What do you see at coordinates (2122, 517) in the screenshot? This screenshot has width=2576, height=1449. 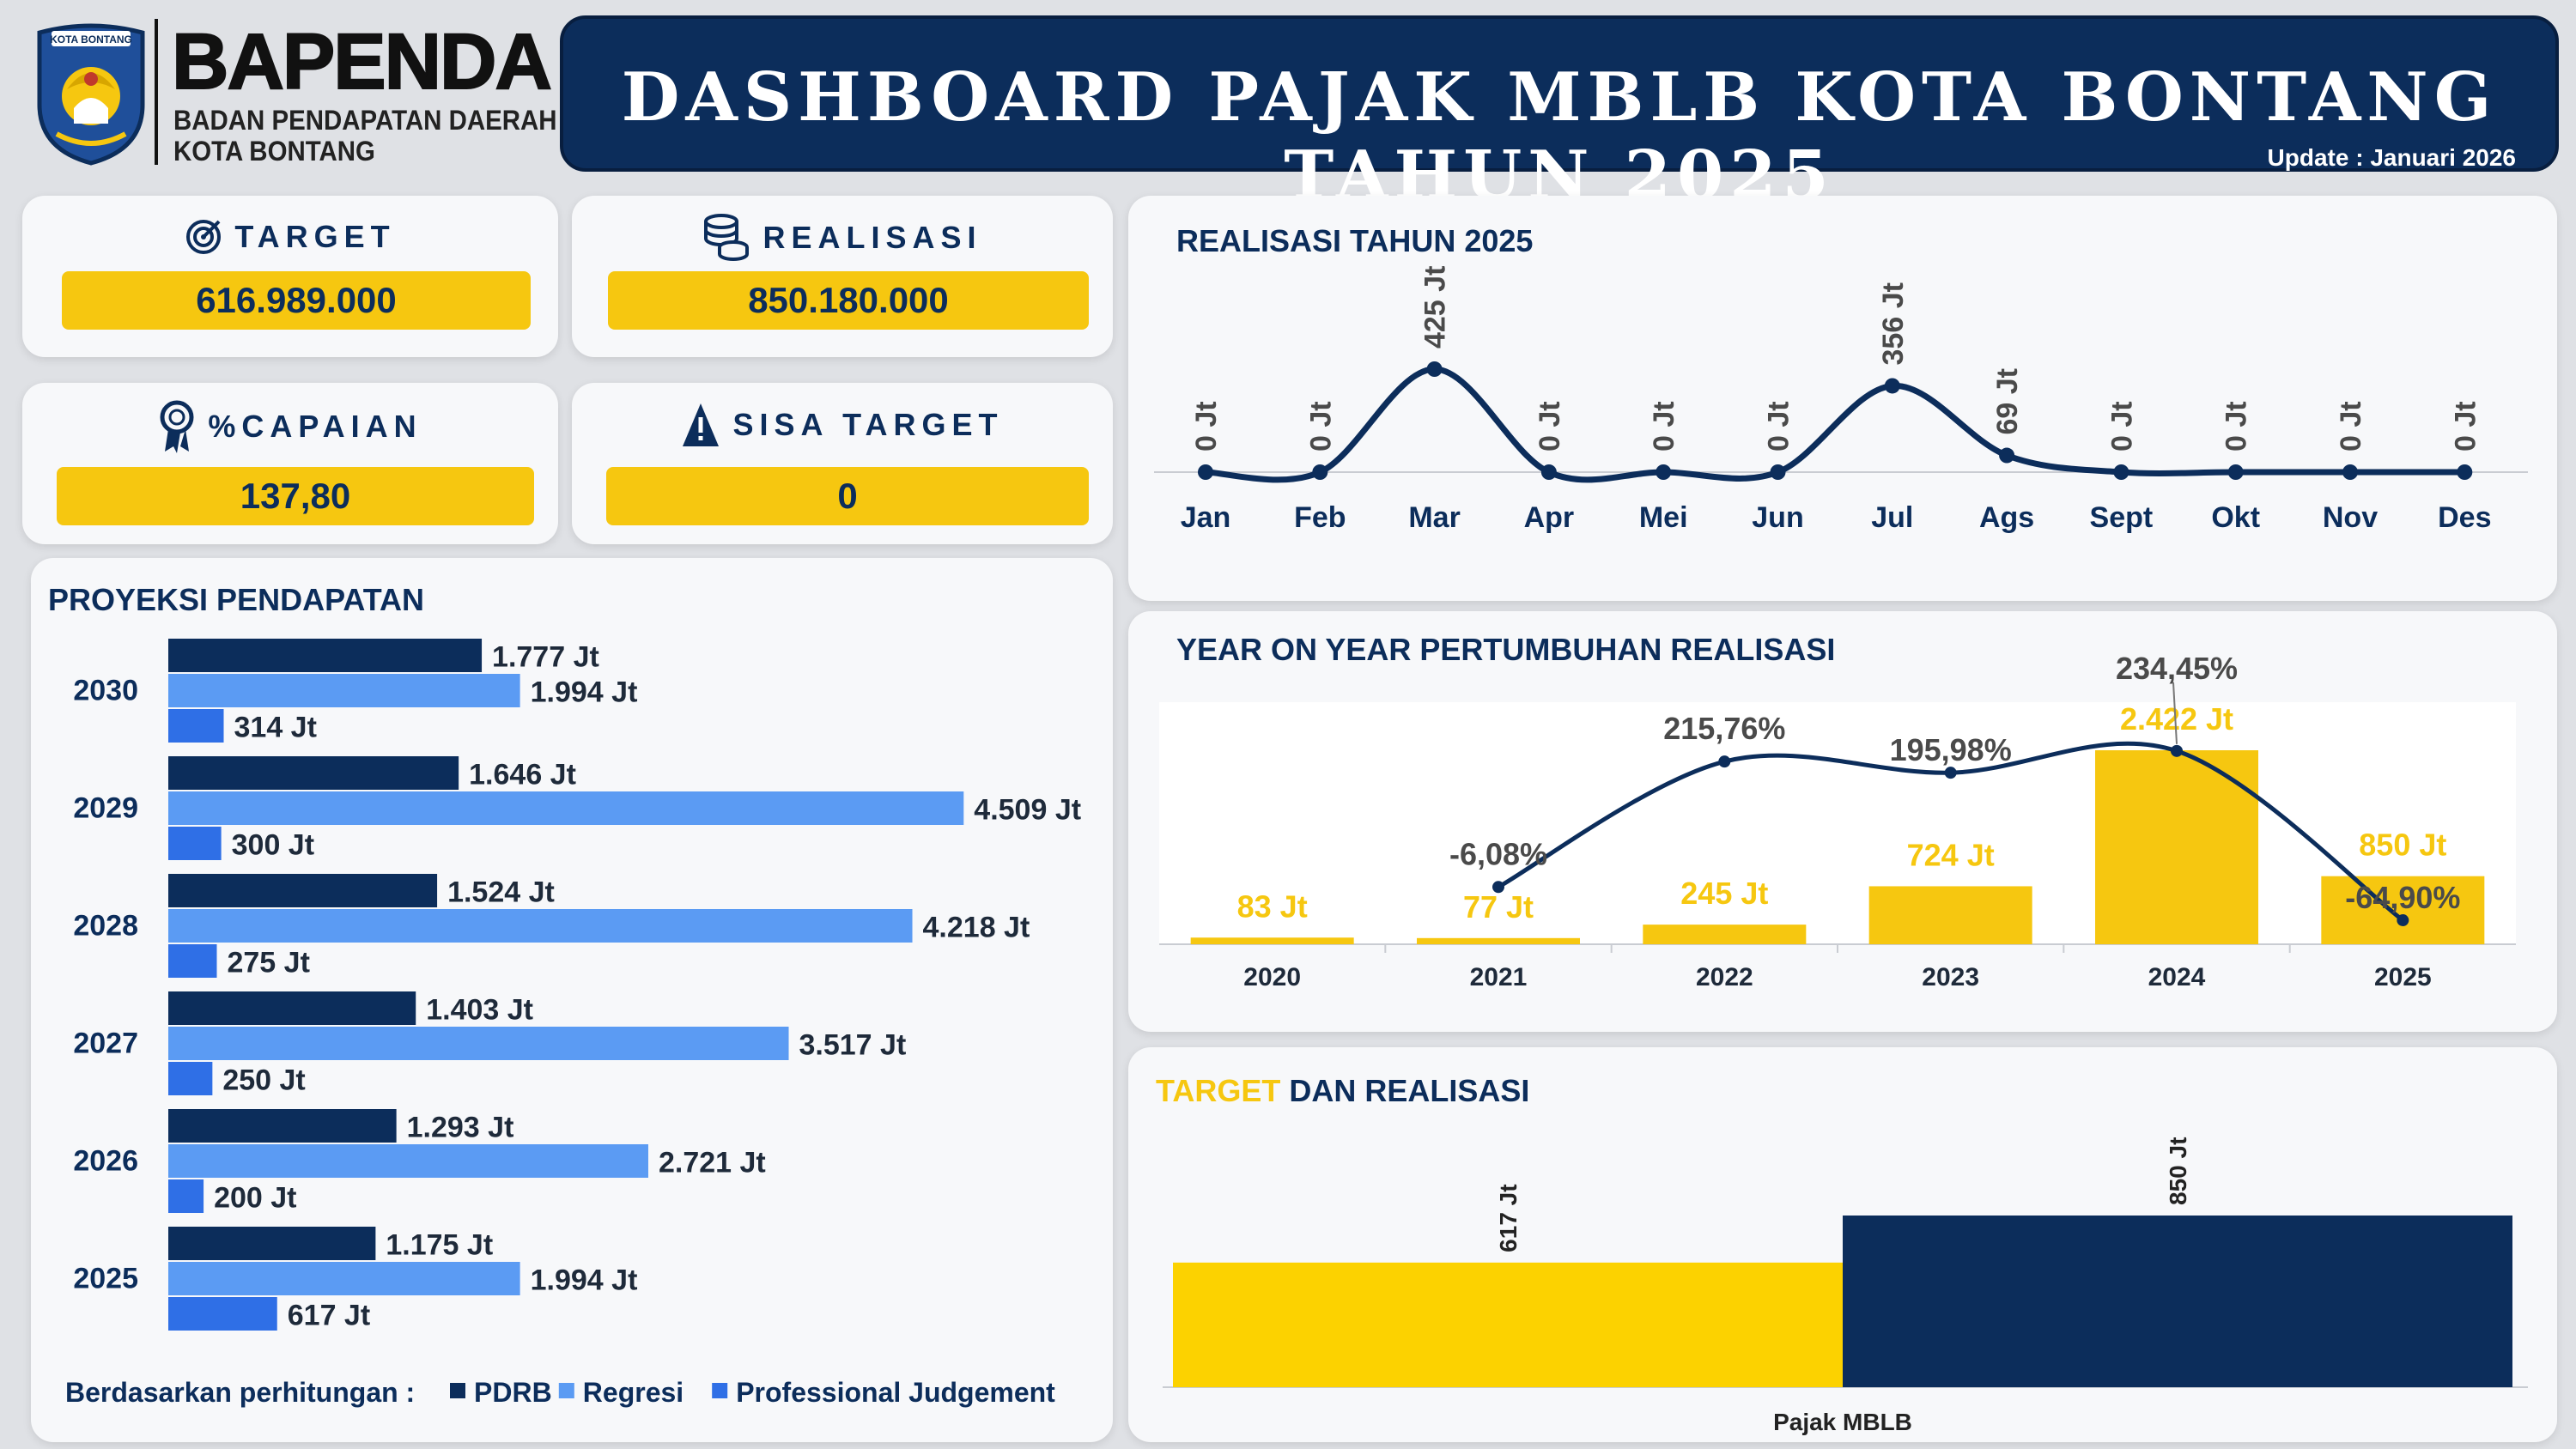 I see `monthly-x-tick: Sept` at bounding box center [2122, 517].